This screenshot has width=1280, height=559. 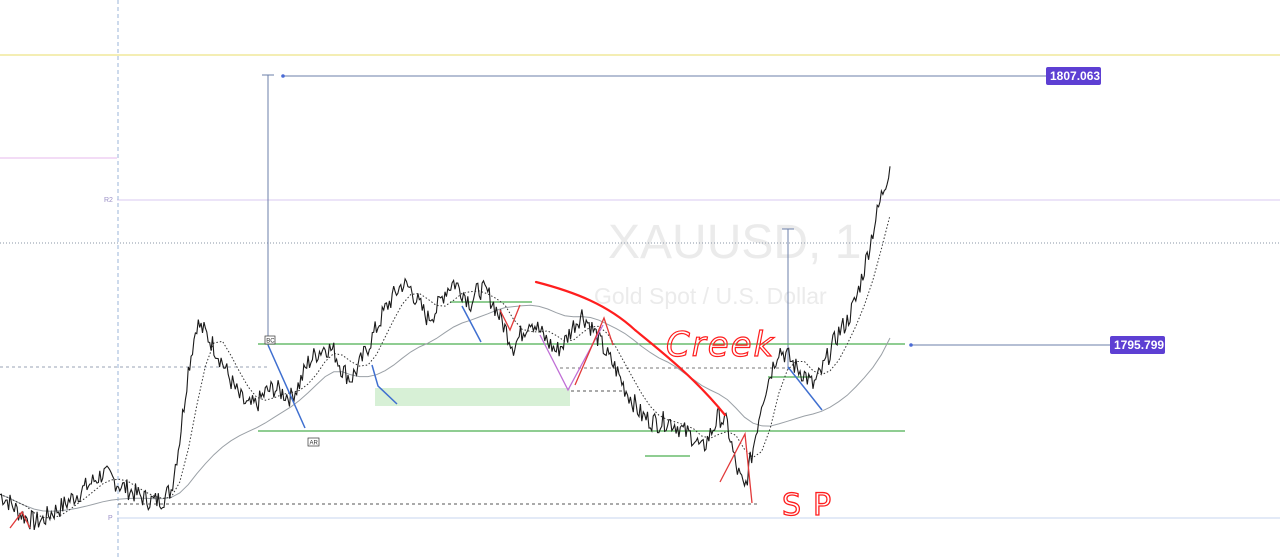 I want to click on description-watermark: Gold Spot / U.S. Dollar, so click(x=710, y=296).